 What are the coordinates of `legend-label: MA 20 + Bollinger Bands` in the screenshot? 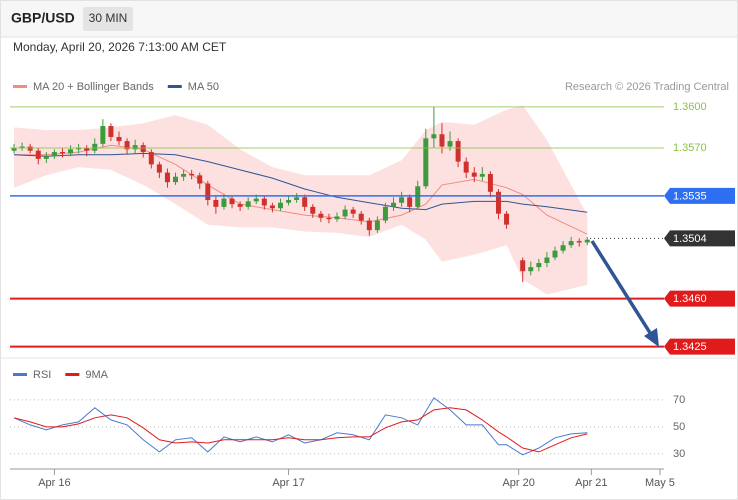 It's located at (93, 87).